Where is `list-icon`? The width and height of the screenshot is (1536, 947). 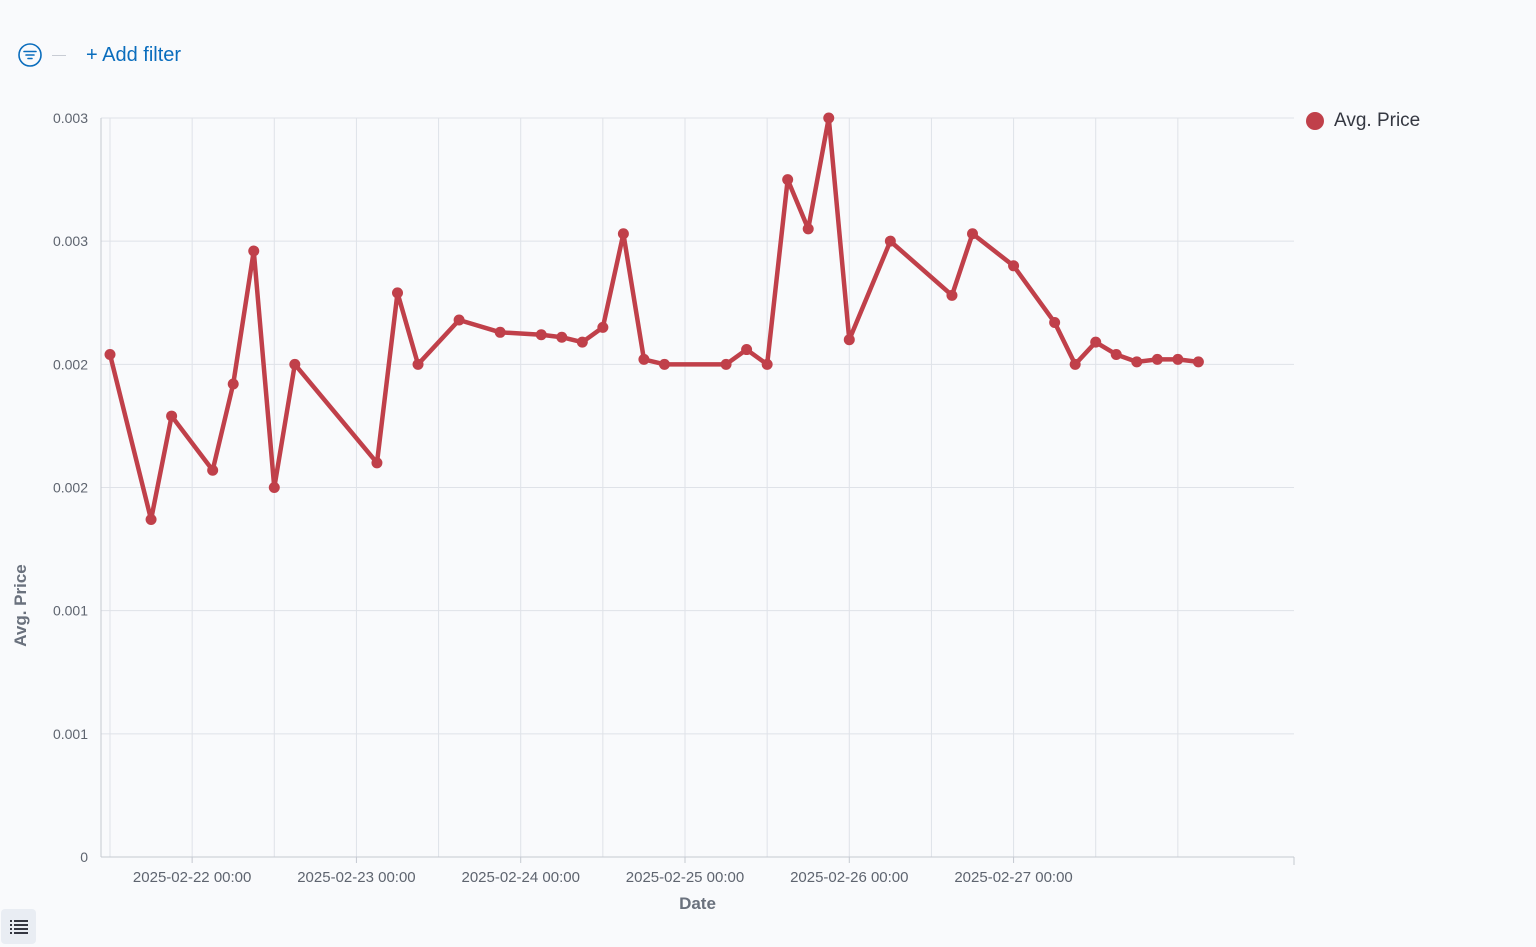
list-icon is located at coordinates (18, 926).